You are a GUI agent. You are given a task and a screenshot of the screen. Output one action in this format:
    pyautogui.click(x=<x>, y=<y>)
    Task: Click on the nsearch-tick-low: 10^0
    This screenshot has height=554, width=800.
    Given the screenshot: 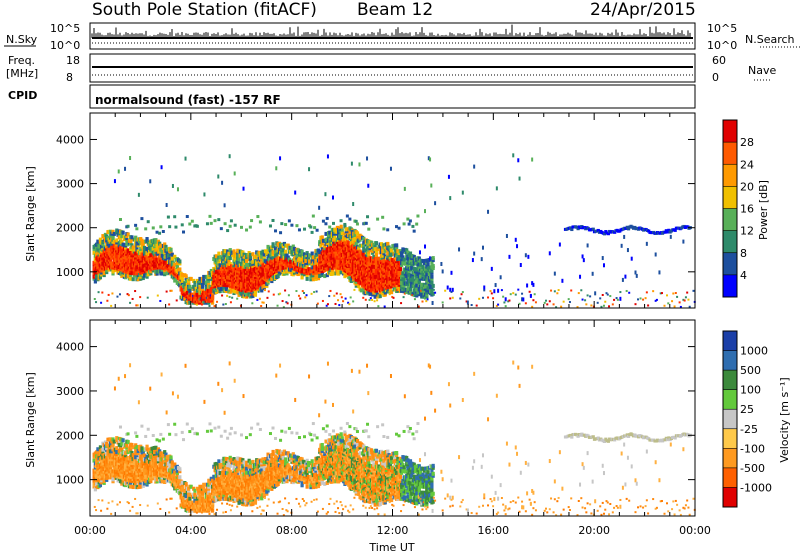 What is the action you would take?
    pyautogui.click(x=722, y=45)
    